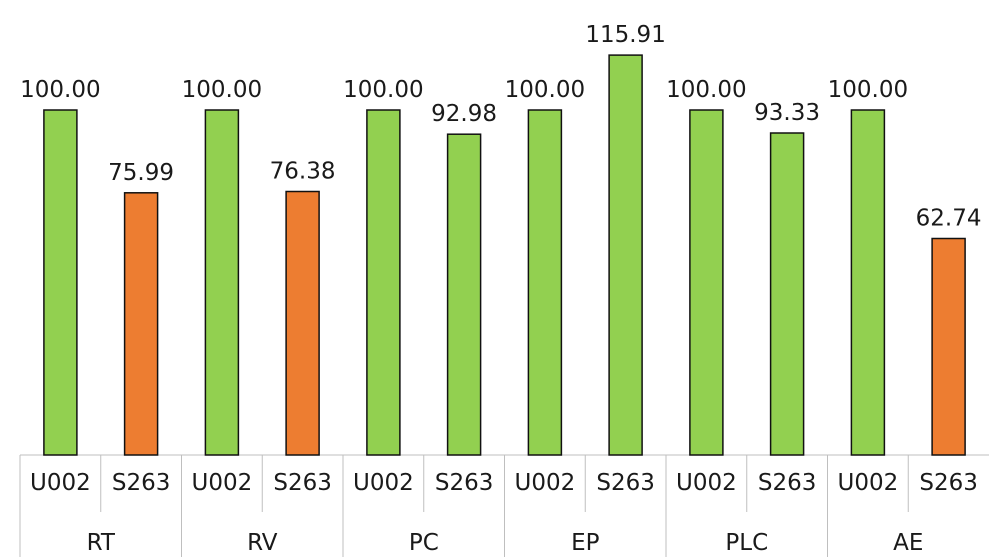  I want to click on bar-ae-s263, so click(948, 346).